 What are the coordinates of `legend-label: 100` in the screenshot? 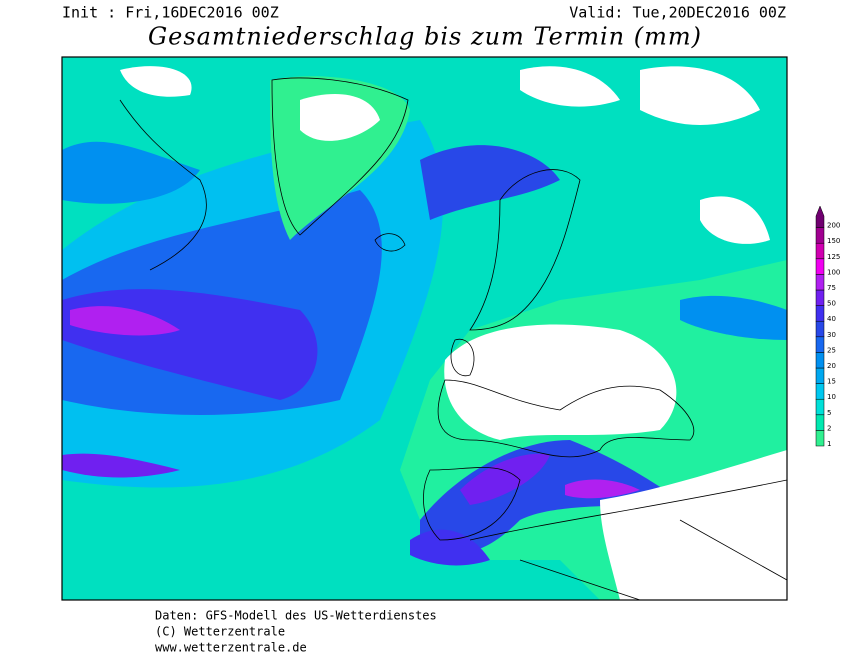 It's located at (833, 272).